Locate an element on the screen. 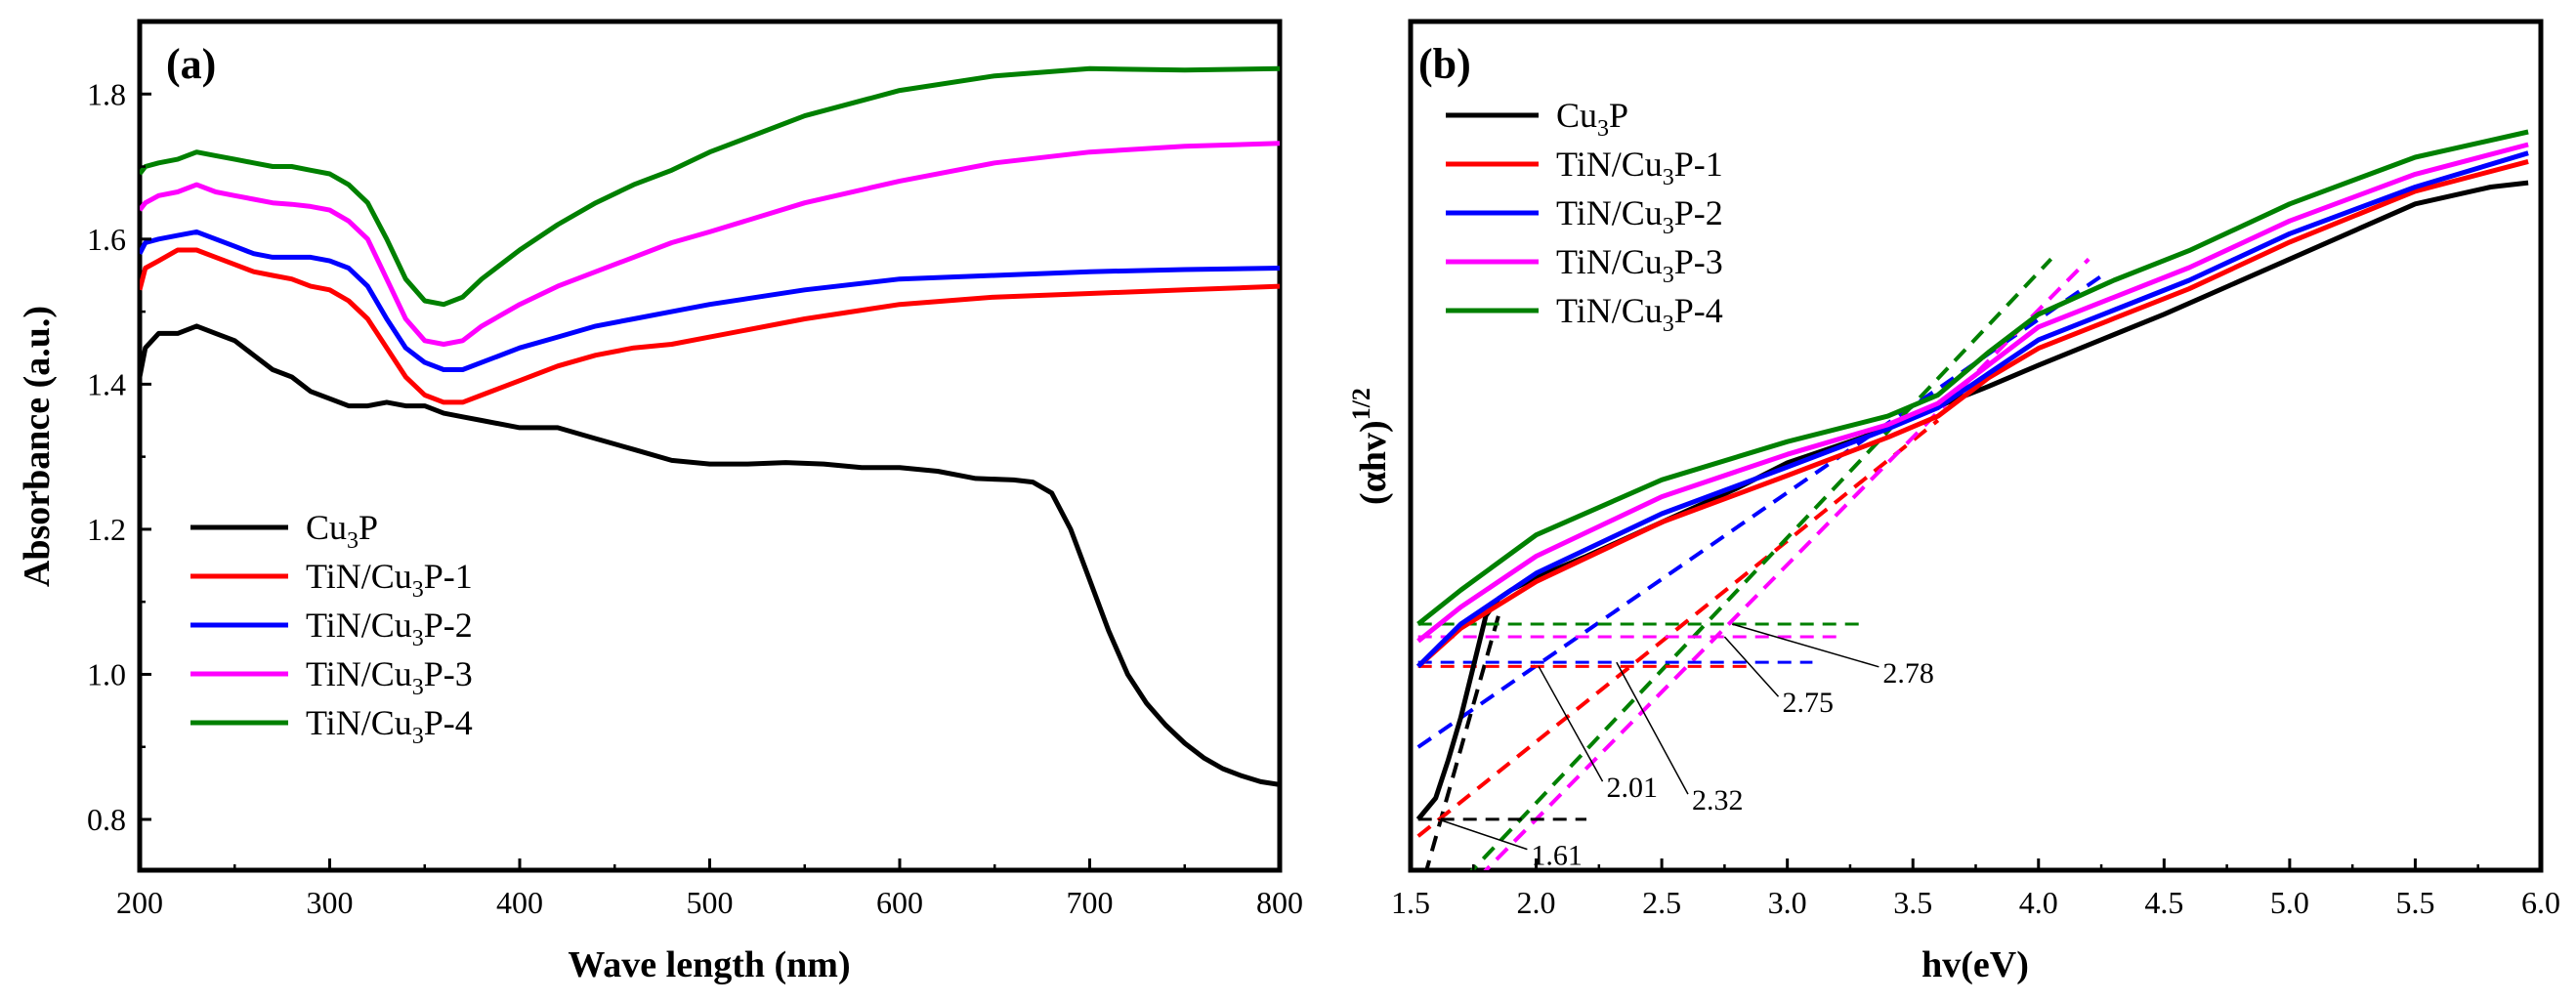  panel-b-annotations: 1.61 2.01 2.32 2.75 2.78 is located at coordinates (1686, 747).